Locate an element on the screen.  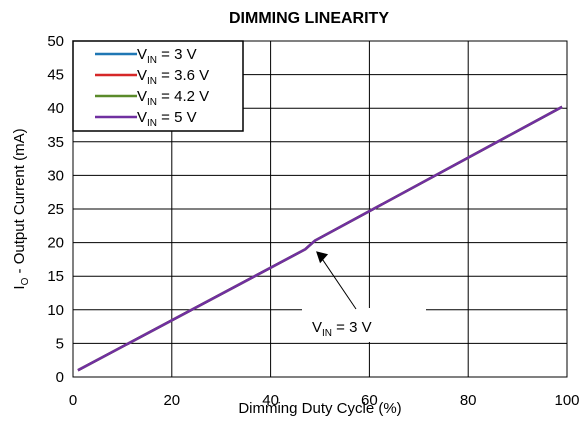
y-tick-label: 10 is located at coordinates (55, 310).